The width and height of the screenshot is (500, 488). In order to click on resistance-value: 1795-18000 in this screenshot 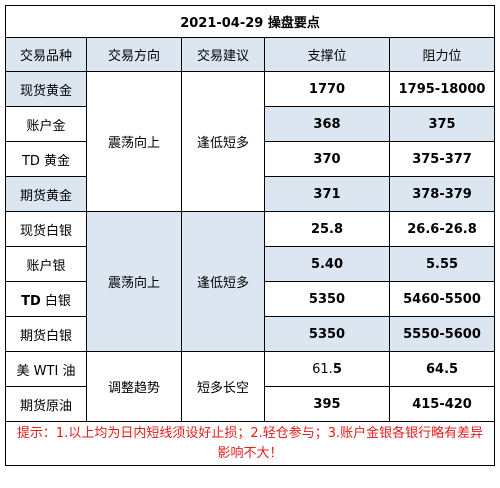, I will do `click(442, 89)`.